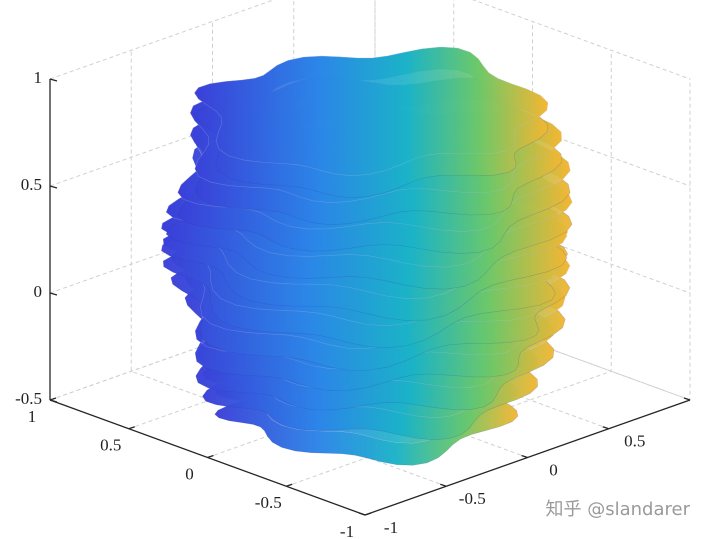 The width and height of the screenshot is (710, 539). I want to click on watermark: 知乎 @slandarer, so click(618, 509).